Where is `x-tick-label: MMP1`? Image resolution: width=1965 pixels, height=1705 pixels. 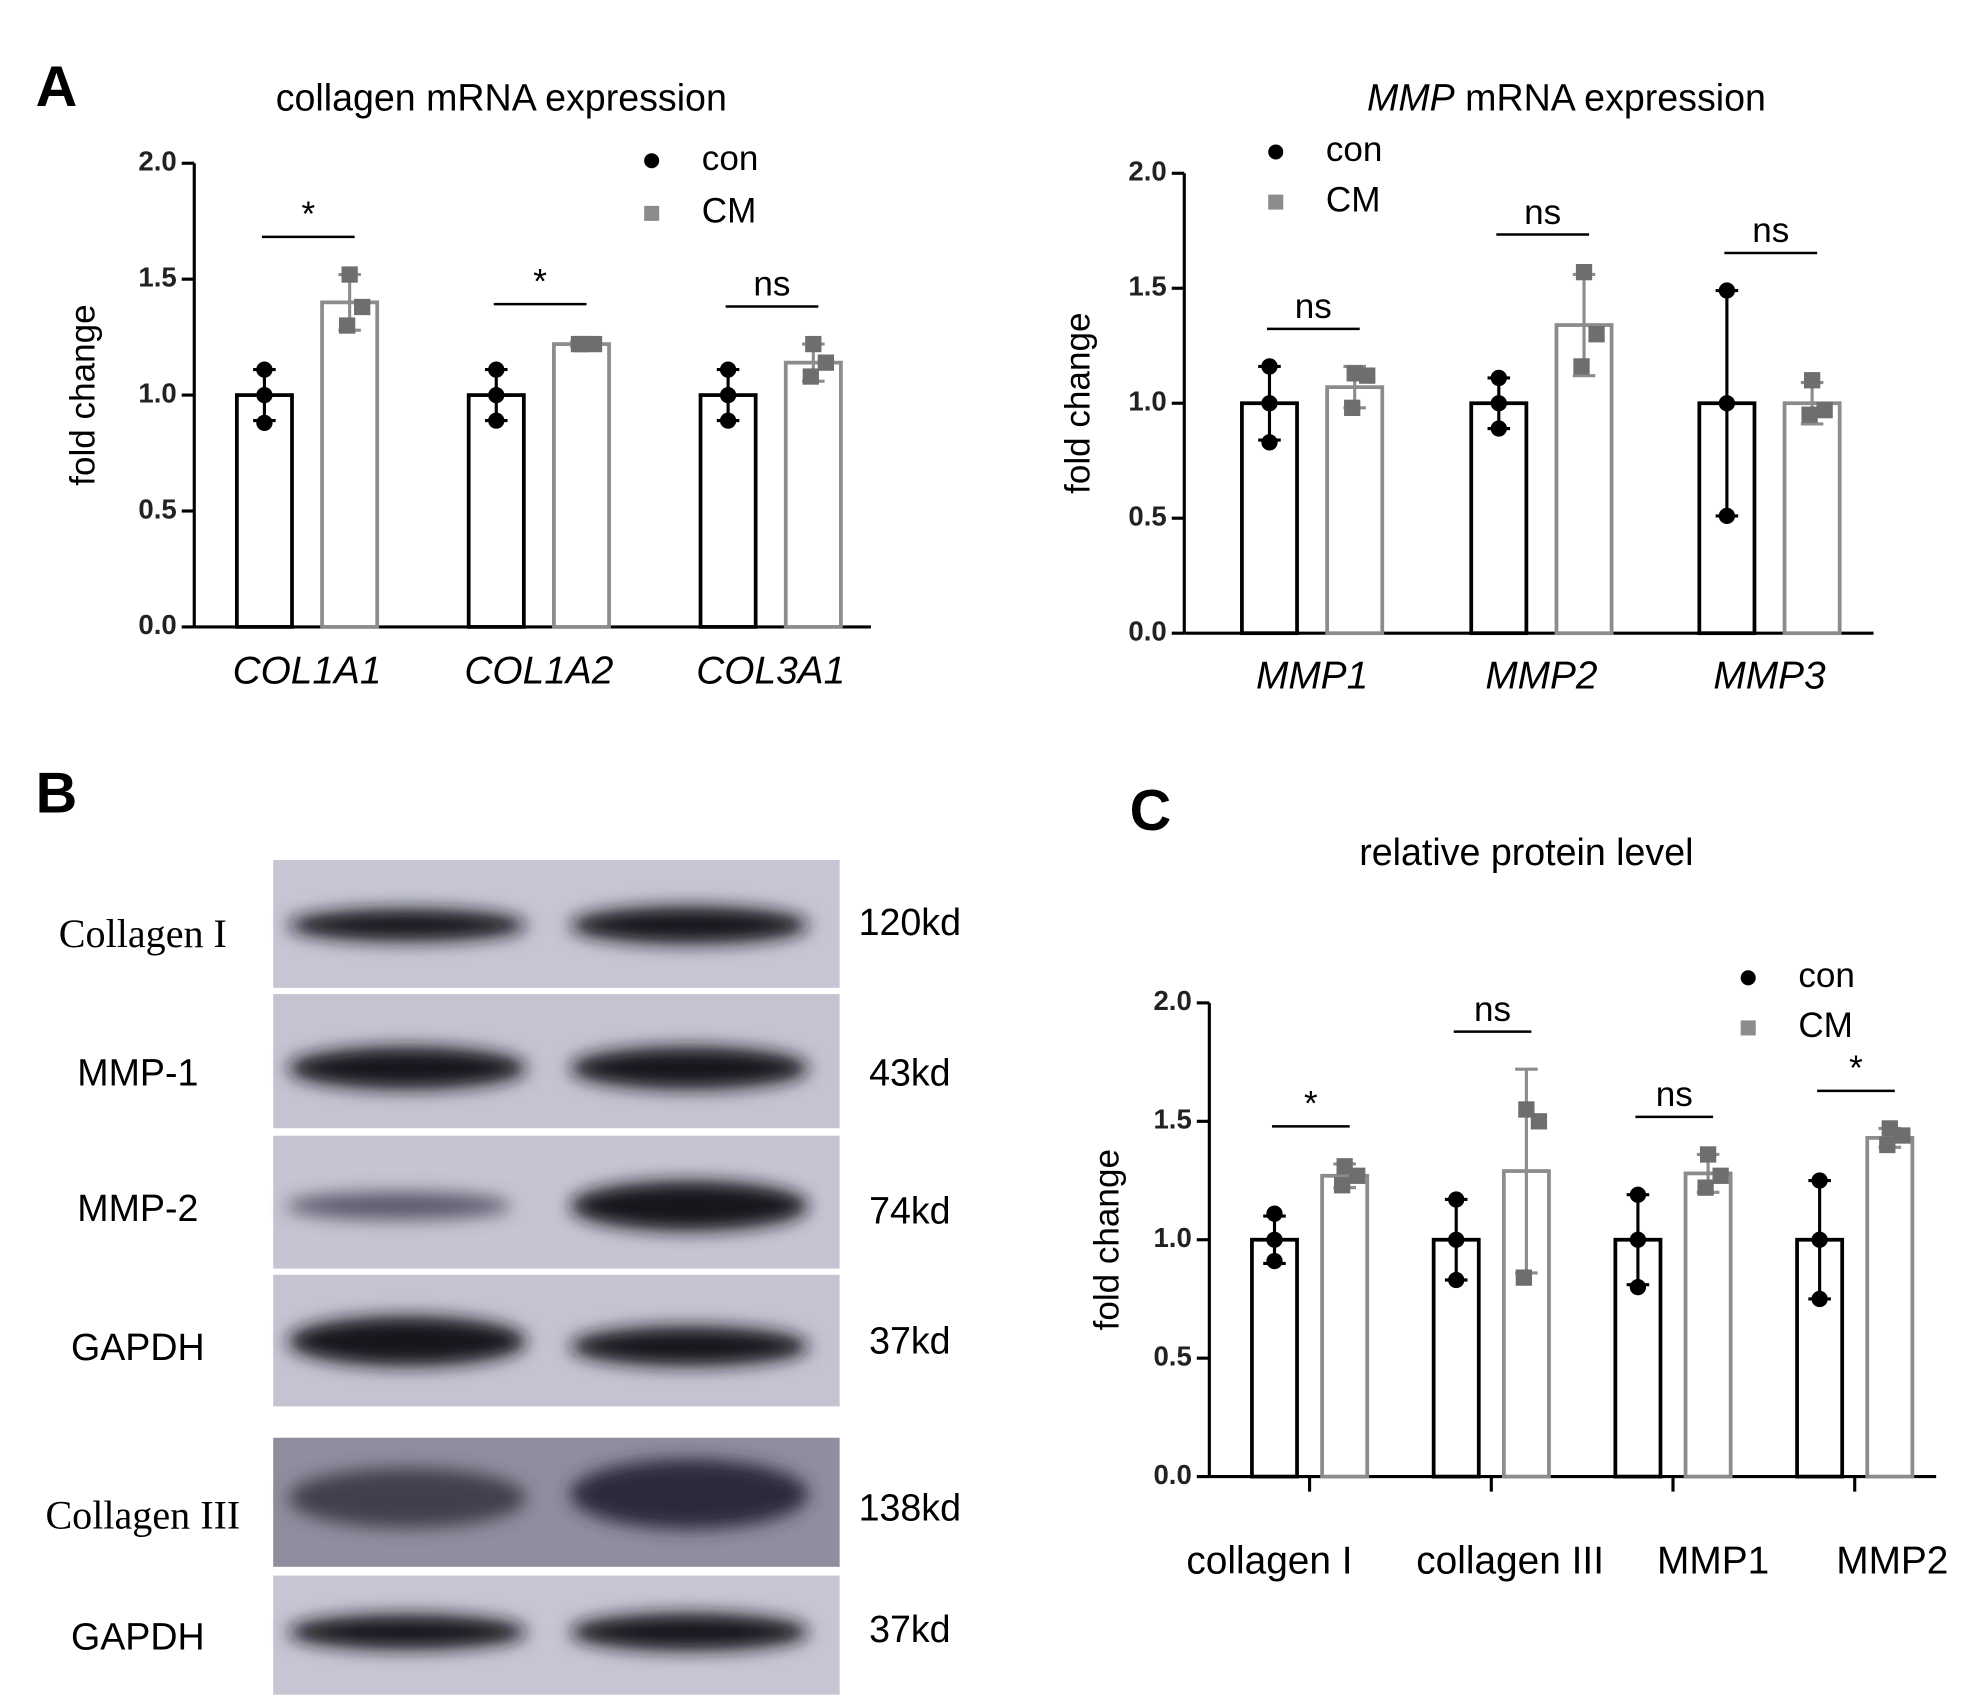
x-tick-label: MMP1 is located at coordinates (1312, 676).